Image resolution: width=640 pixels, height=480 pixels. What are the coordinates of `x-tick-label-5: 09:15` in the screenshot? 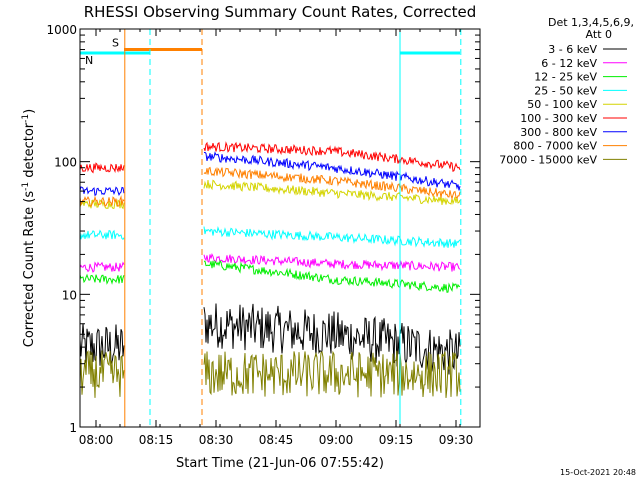 It's located at (396, 440).